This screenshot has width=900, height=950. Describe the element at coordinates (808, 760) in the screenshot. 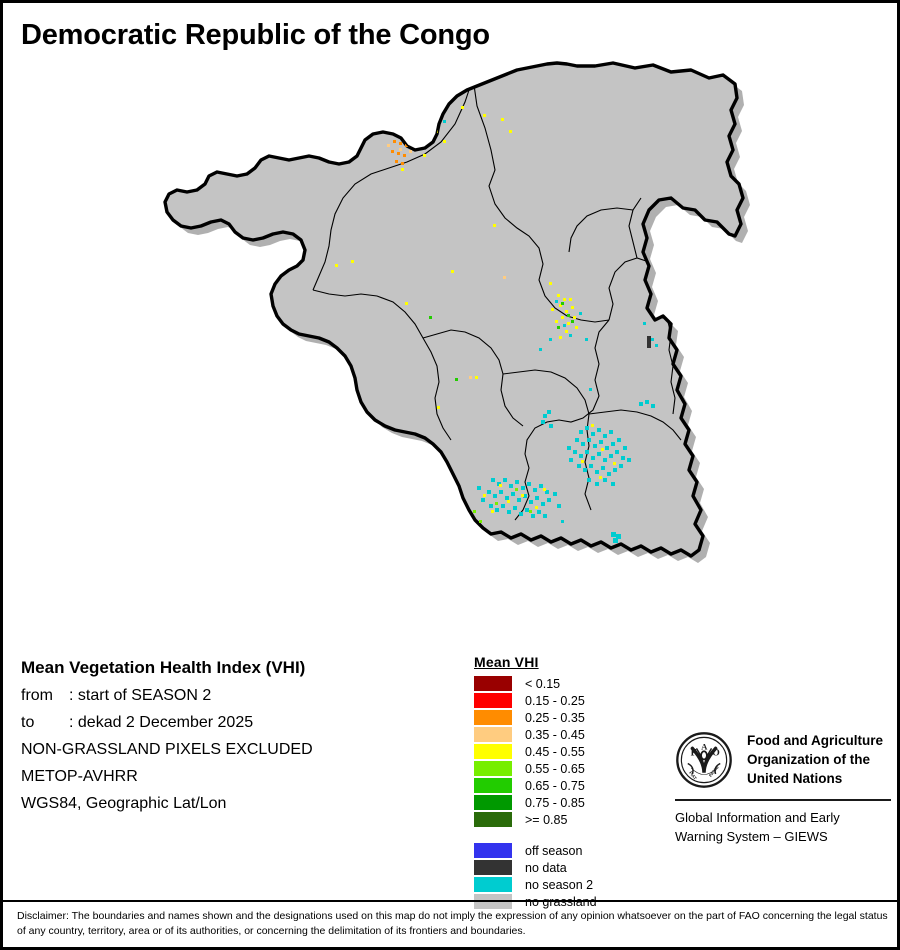

I see `fao-org-line2: Organization of the` at that location.